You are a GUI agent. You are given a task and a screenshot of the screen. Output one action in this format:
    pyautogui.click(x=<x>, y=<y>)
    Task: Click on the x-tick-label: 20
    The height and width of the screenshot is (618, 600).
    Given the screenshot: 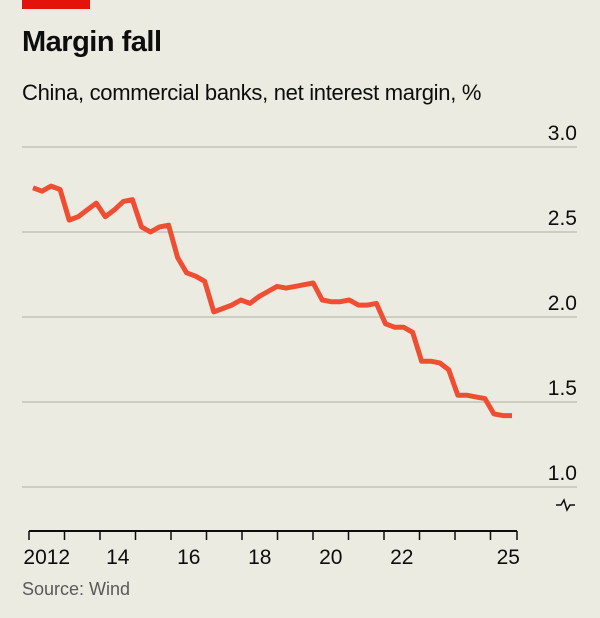 What is the action you would take?
    pyautogui.click(x=330, y=557)
    